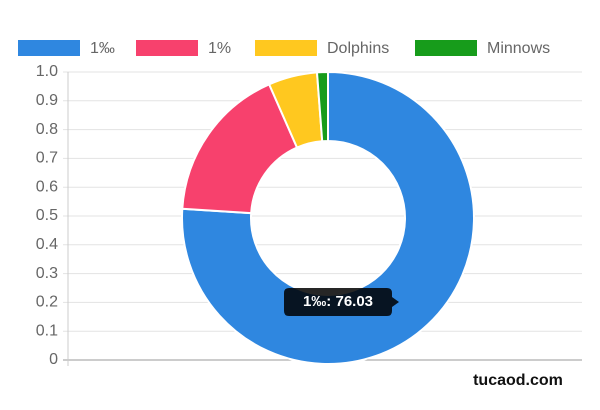 Image resolution: width=600 pixels, height=410 pixels. What do you see at coordinates (358, 48) in the screenshot?
I see `legend-label: Dolphins` at bounding box center [358, 48].